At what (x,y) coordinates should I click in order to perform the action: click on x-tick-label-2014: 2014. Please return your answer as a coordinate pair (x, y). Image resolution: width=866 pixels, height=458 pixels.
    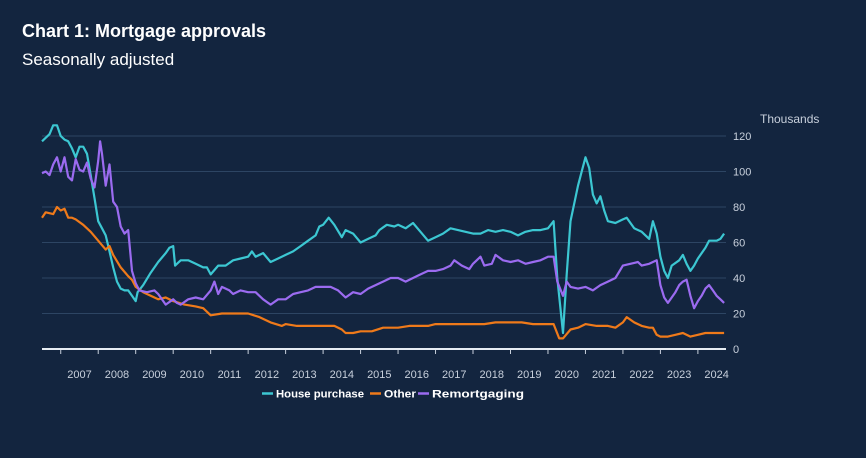
    Looking at the image, I should click on (342, 375).